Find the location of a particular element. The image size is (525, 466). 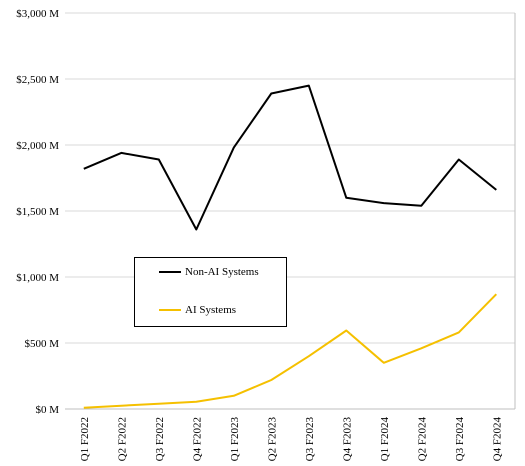

y-tick-label: $500 M is located at coordinates (41, 344).